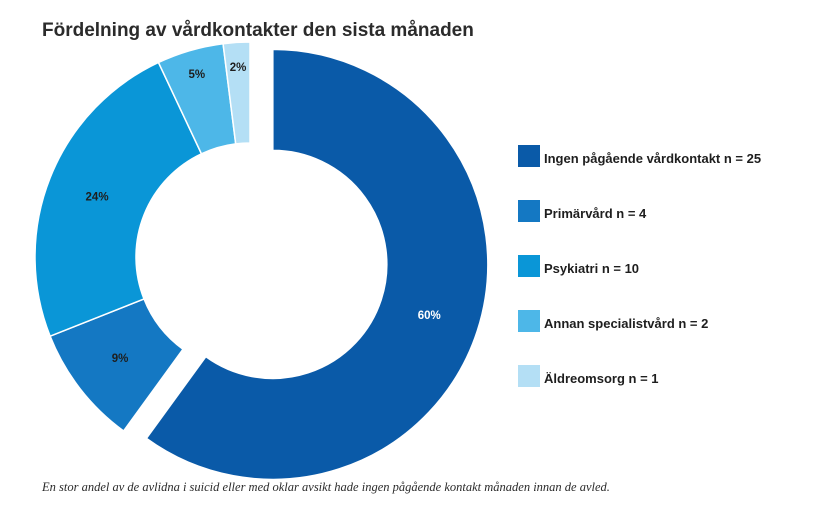 The width and height of the screenshot is (824, 515). I want to click on legend-item-annan-specialistvard: Annan specialistvård n = 2, so click(639, 321).